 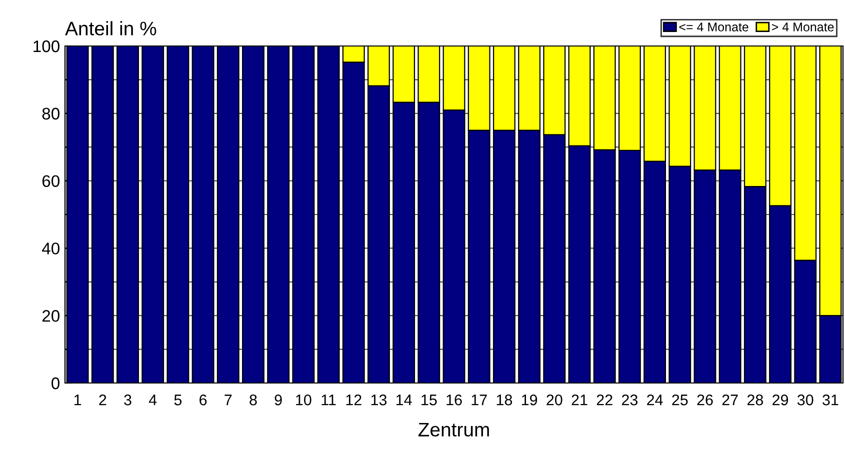 I want to click on x-tick-label: 5, so click(x=178, y=400).